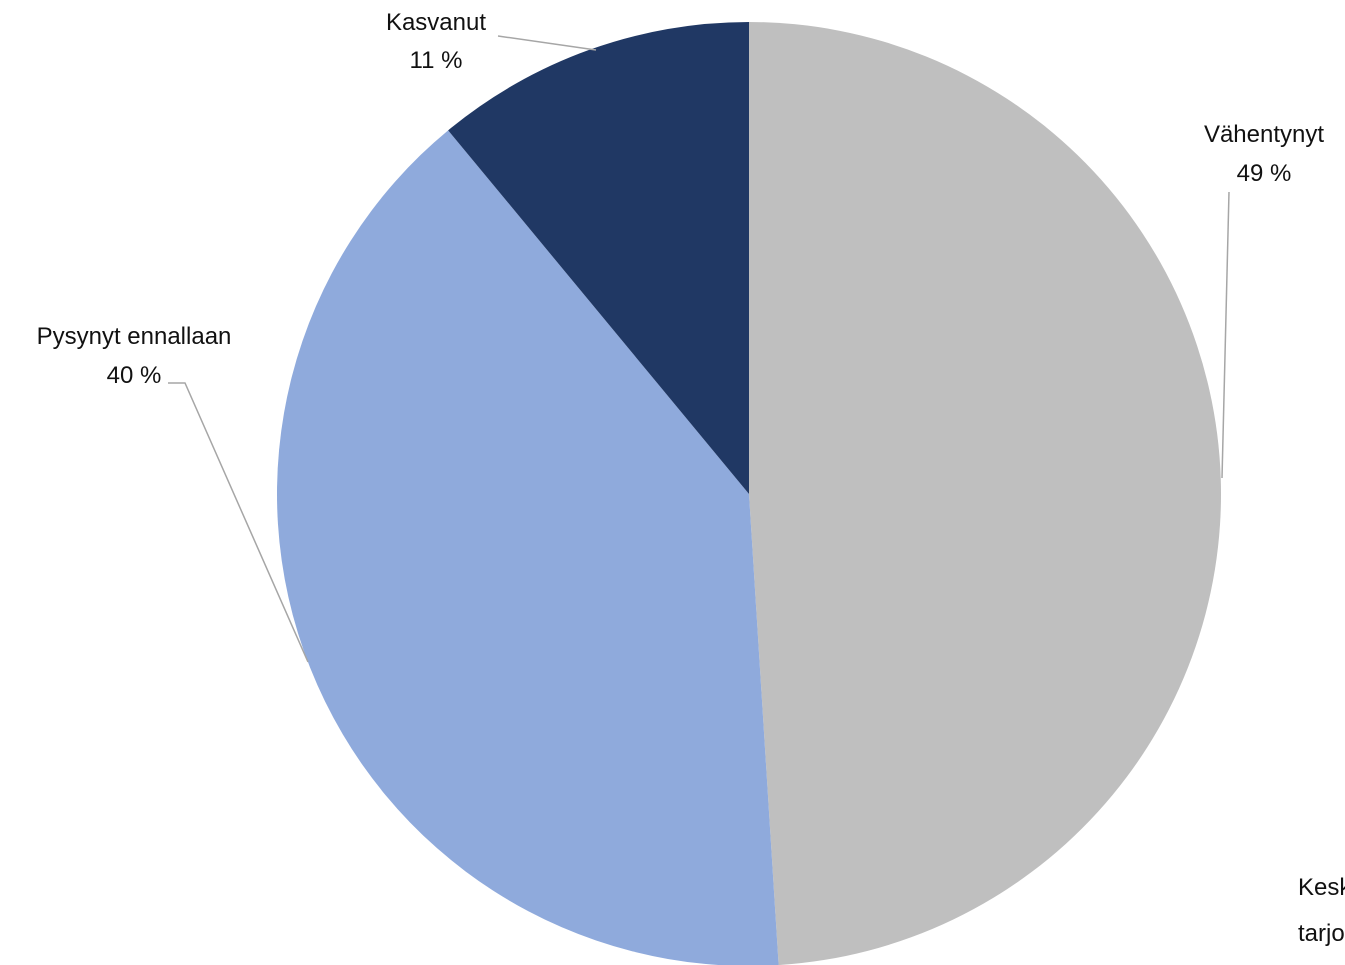  What do you see at coordinates (1264, 134) in the screenshot?
I see `slice-label-vahentynyt: Vähentynyt` at bounding box center [1264, 134].